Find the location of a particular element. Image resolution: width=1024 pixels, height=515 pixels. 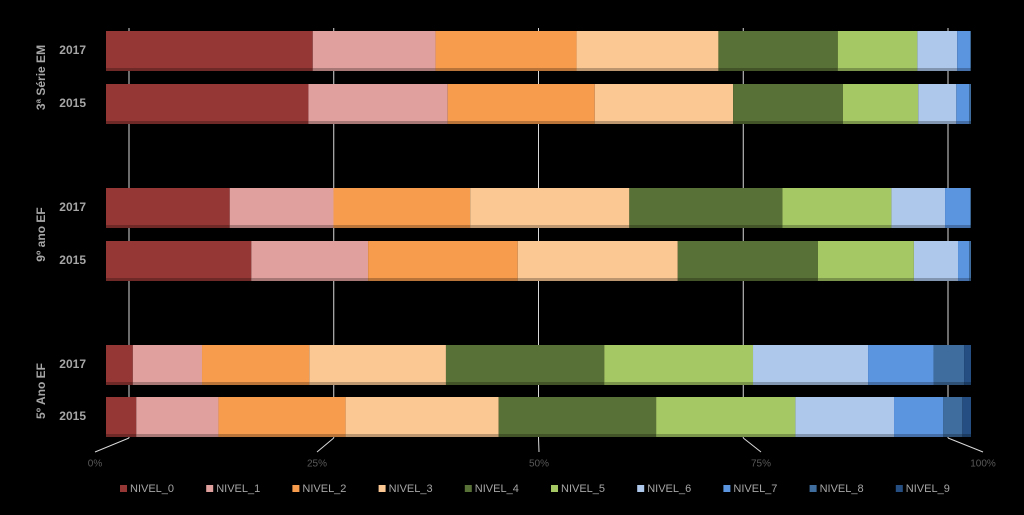

legend-label: NIVEL_0 is located at coordinates (152, 489).